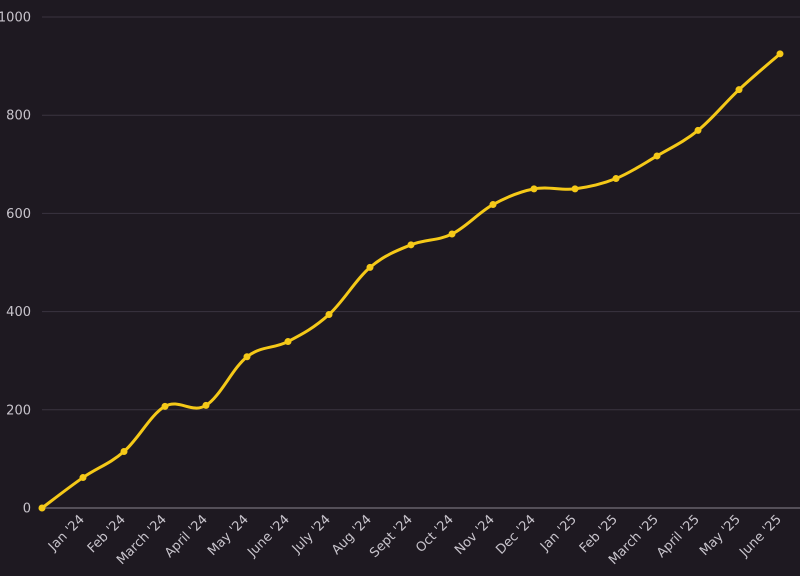 The height and width of the screenshot is (576, 800). Describe the element at coordinates (435, 534) in the screenshot. I see `x-tick-label: Oct '24` at that location.